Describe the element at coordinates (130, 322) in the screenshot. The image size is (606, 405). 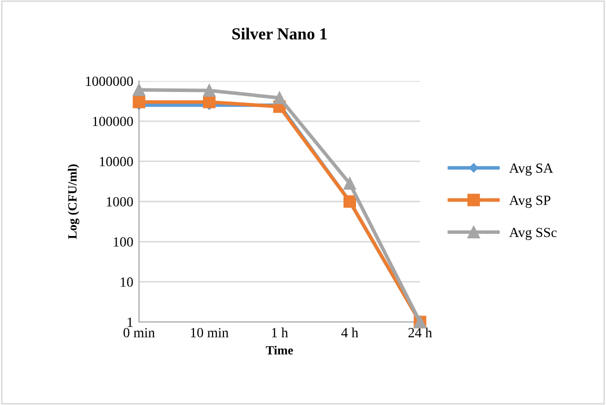
I see `y-tick-label: 1` at that location.